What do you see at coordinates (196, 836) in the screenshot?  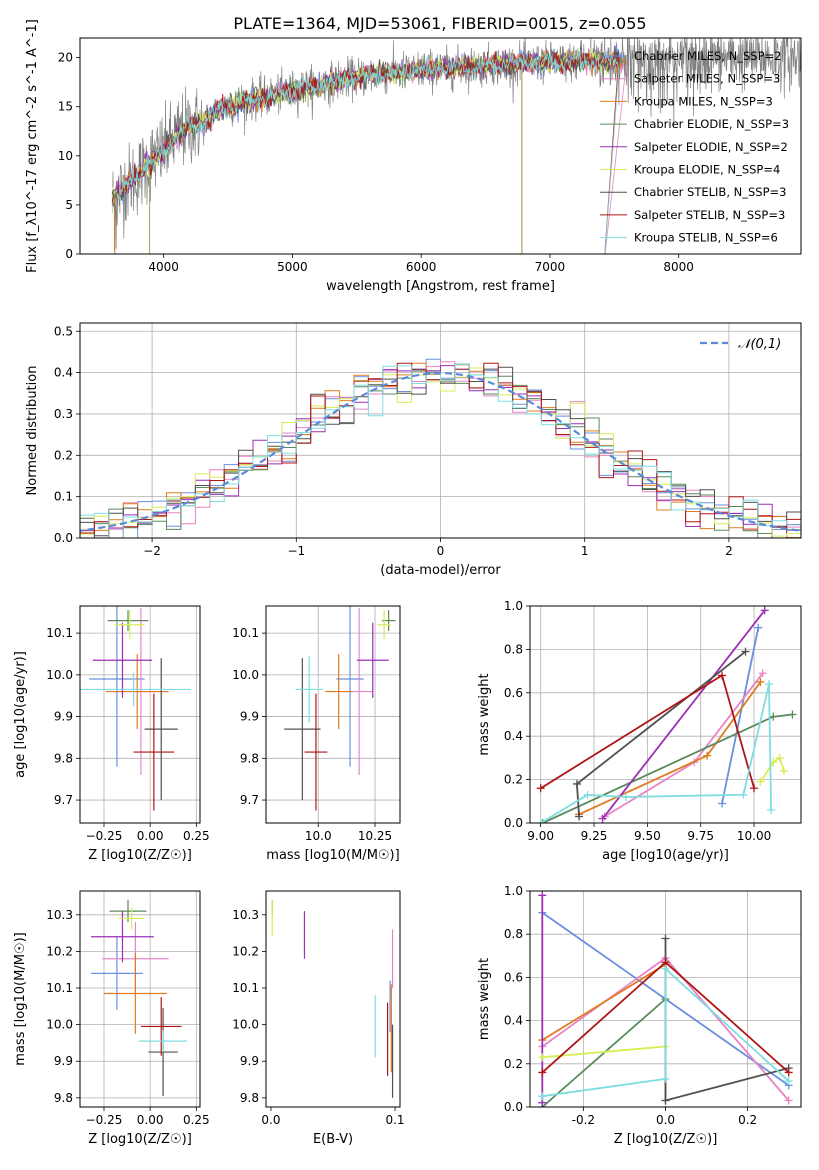 I see `x-tick-label: 0.25` at bounding box center [196, 836].